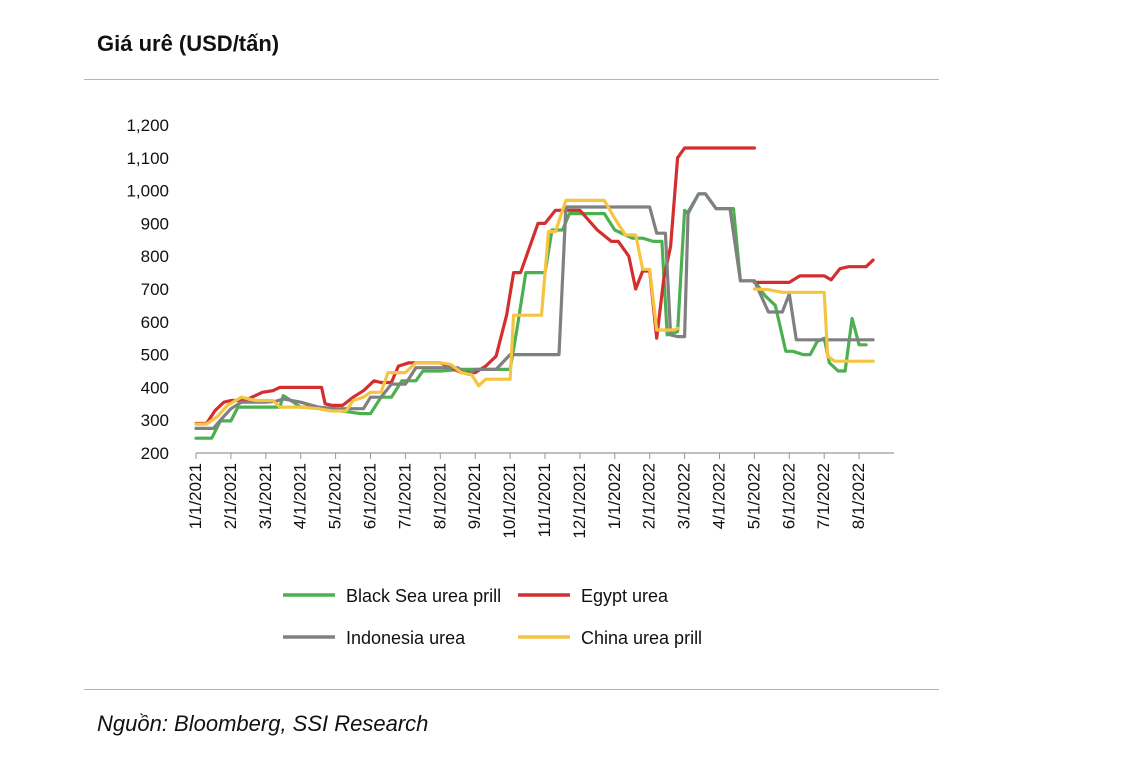 The width and height of the screenshot is (1138, 762). What do you see at coordinates (265, 496) in the screenshot?
I see `x-tick-label: 3/1/2021` at bounding box center [265, 496].